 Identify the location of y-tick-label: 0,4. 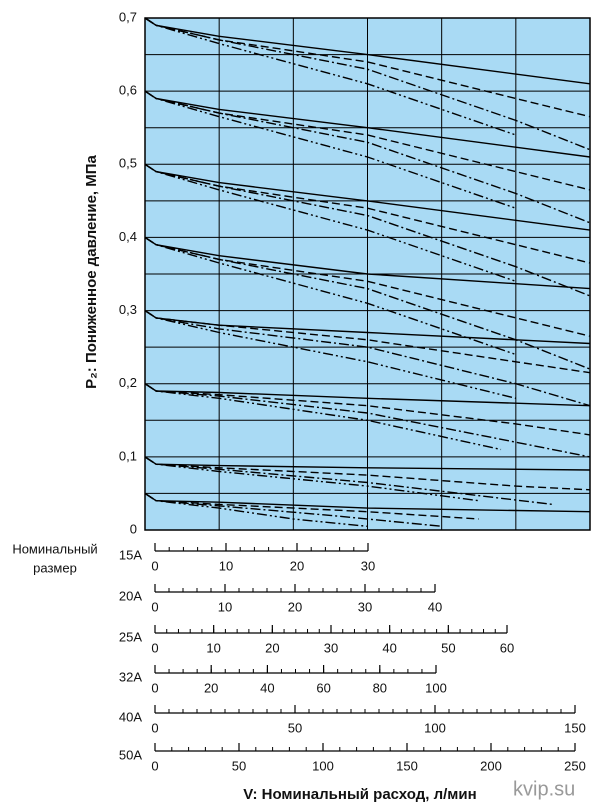
(128, 236).